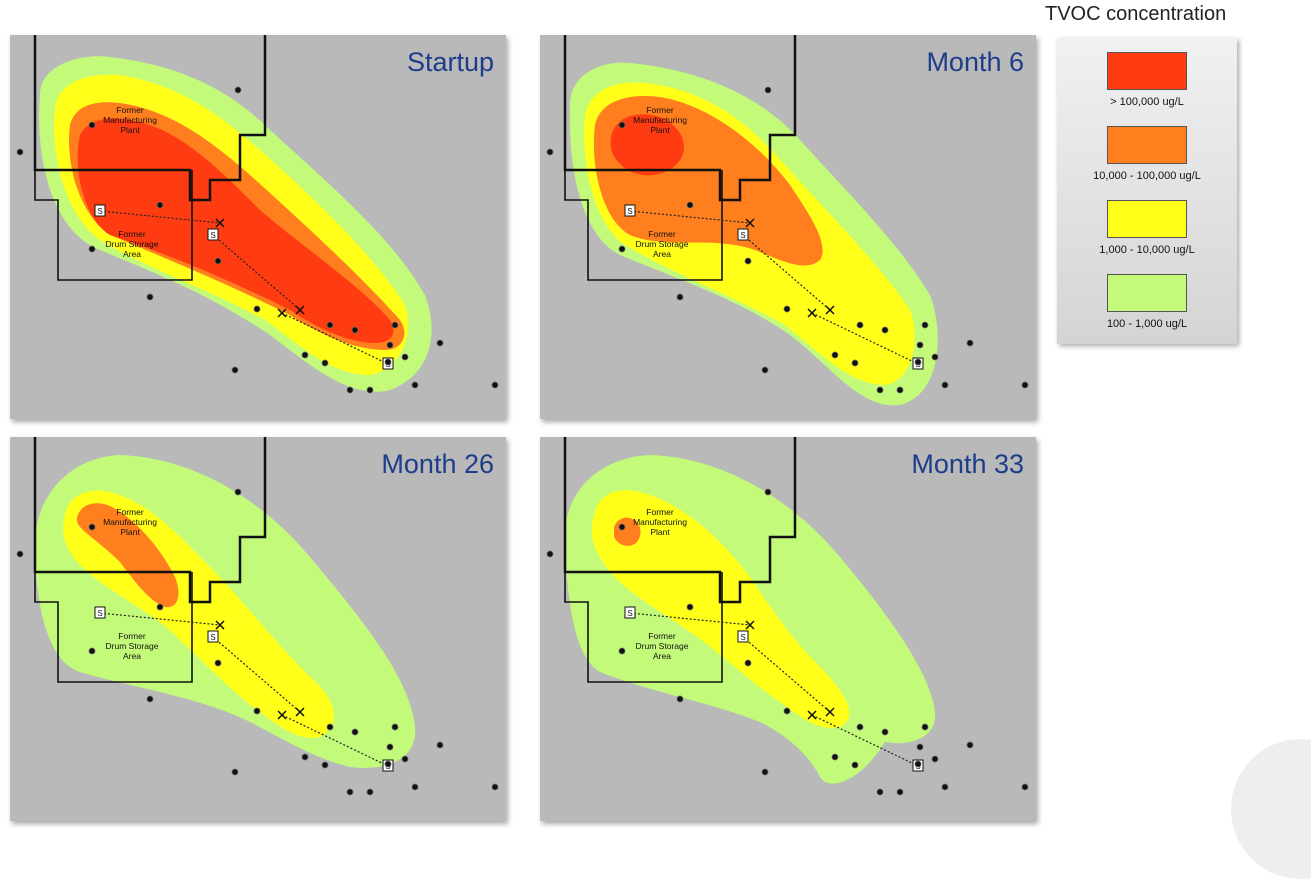 The height and width of the screenshot is (879, 1311). I want to click on plant-boundary-line, so click(680, 118).